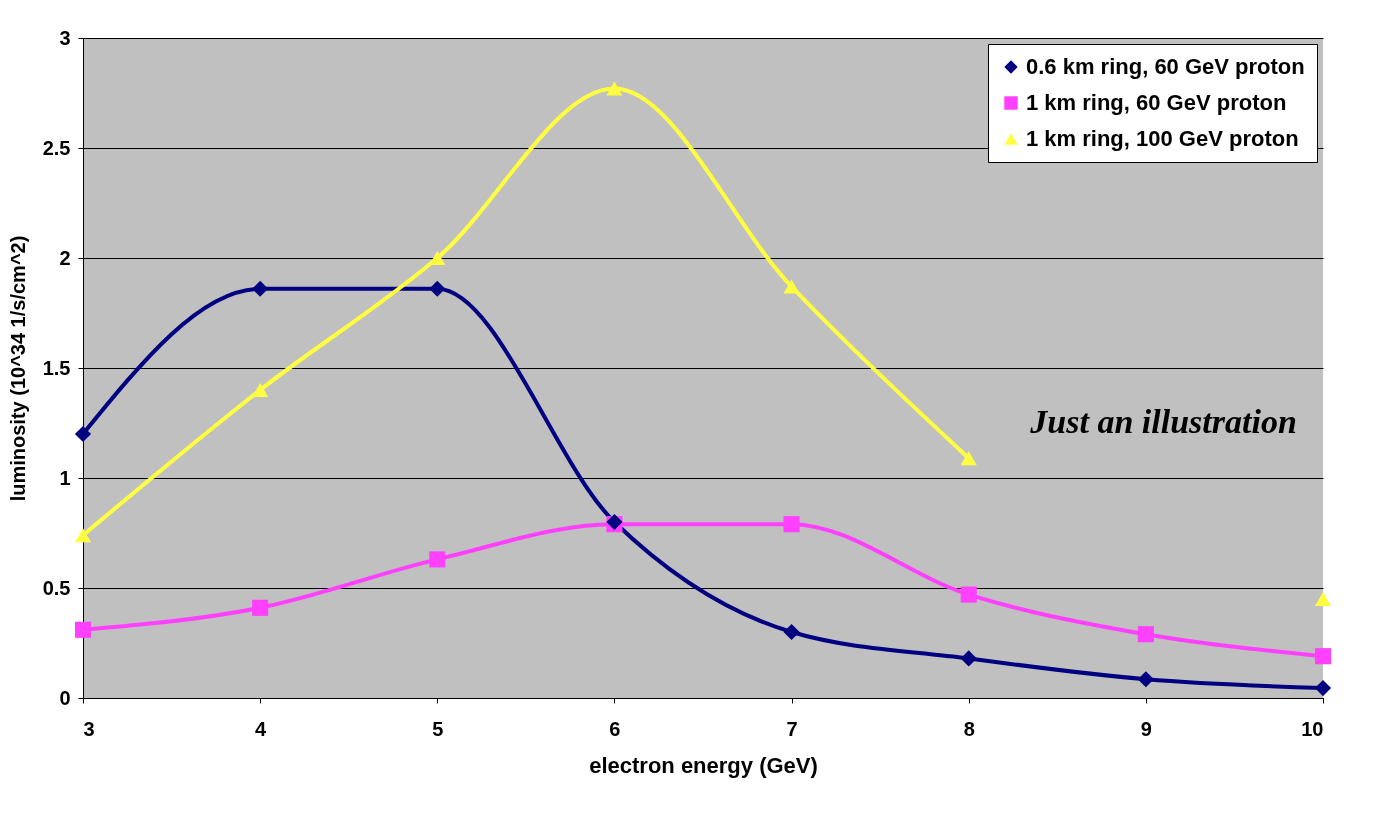 Image resolution: width=1397 pixels, height=830 pixels. Describe the element at coordinates (969, 728) in the screenshot. I see `x-tick-label: 8` at that location.